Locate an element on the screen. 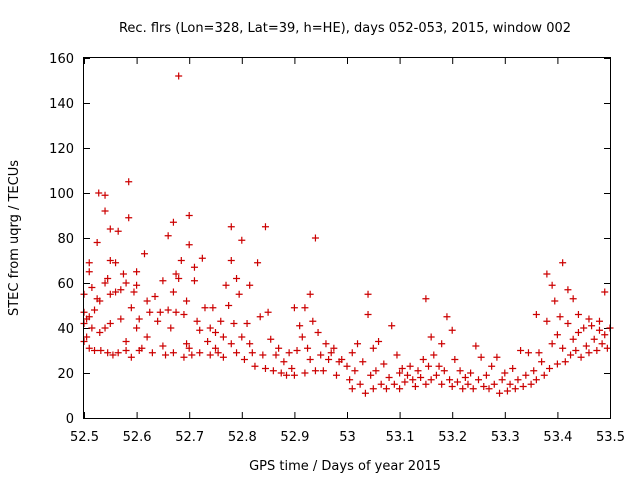 This screenshot has height=480, width=640. x-tick-label: 53.1 is located at coordinates (400, 437).